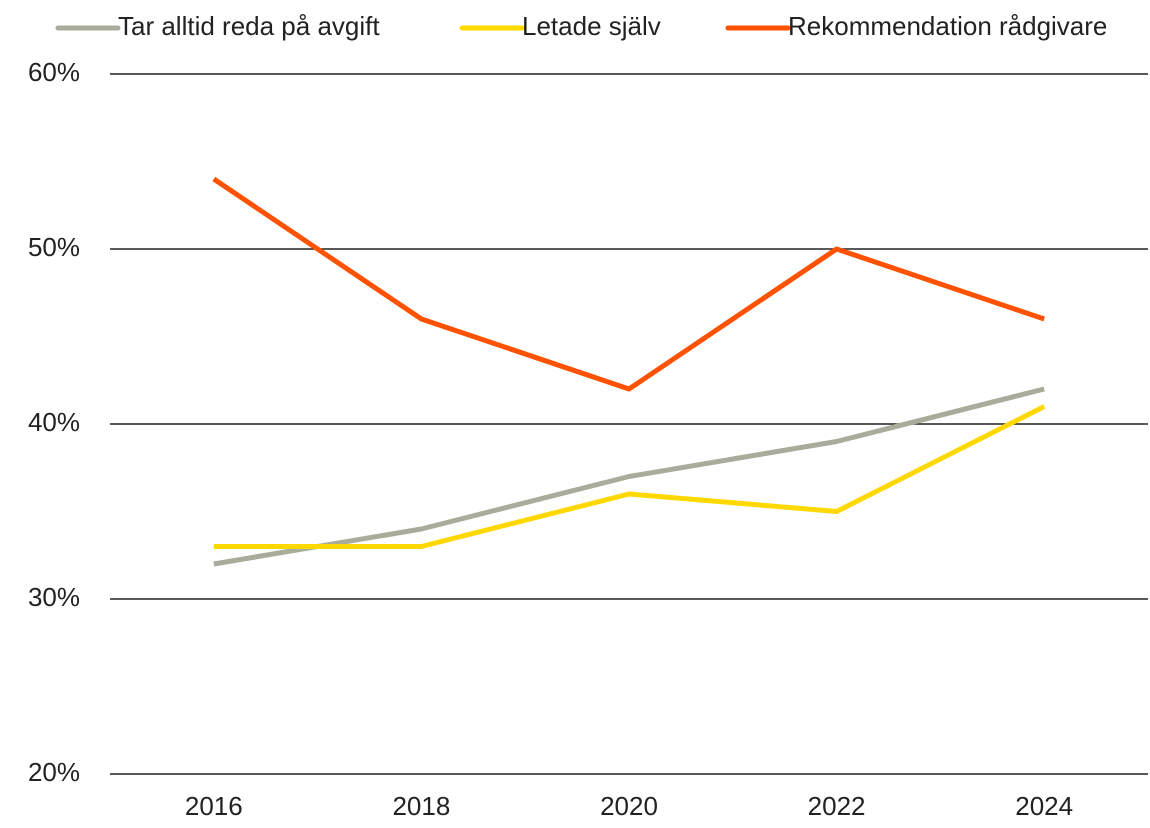  Describe the element at coordinates (1044, 806) in the screenshot. I see `x-tick-label: 2024` at that location.